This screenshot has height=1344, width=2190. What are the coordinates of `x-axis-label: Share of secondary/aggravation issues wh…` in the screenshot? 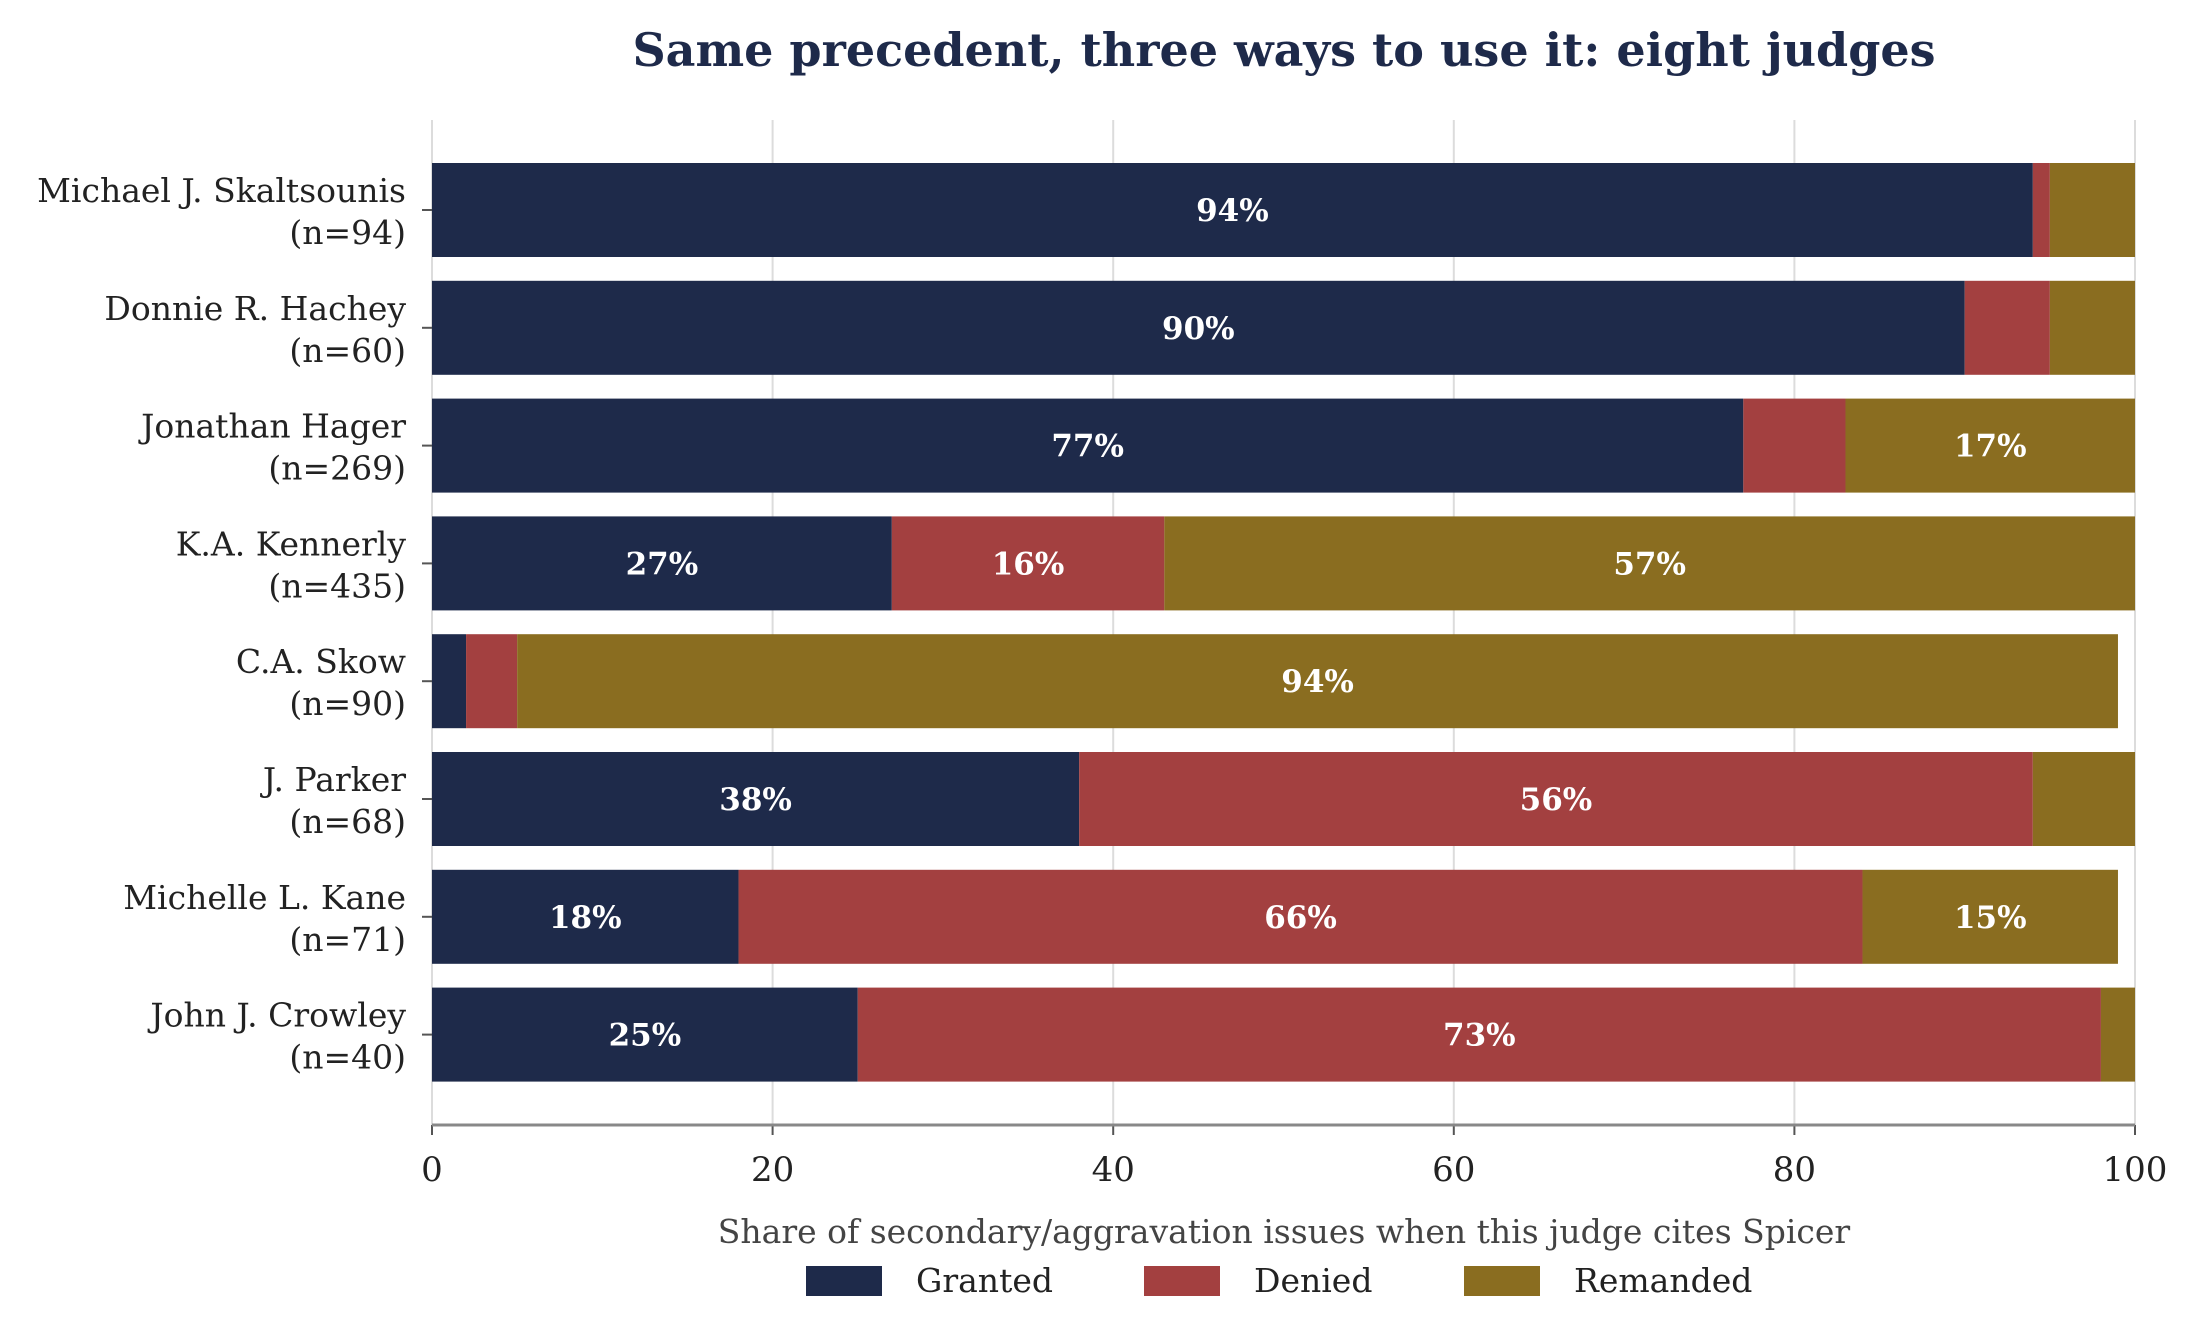 It's located at (1284, 1231).